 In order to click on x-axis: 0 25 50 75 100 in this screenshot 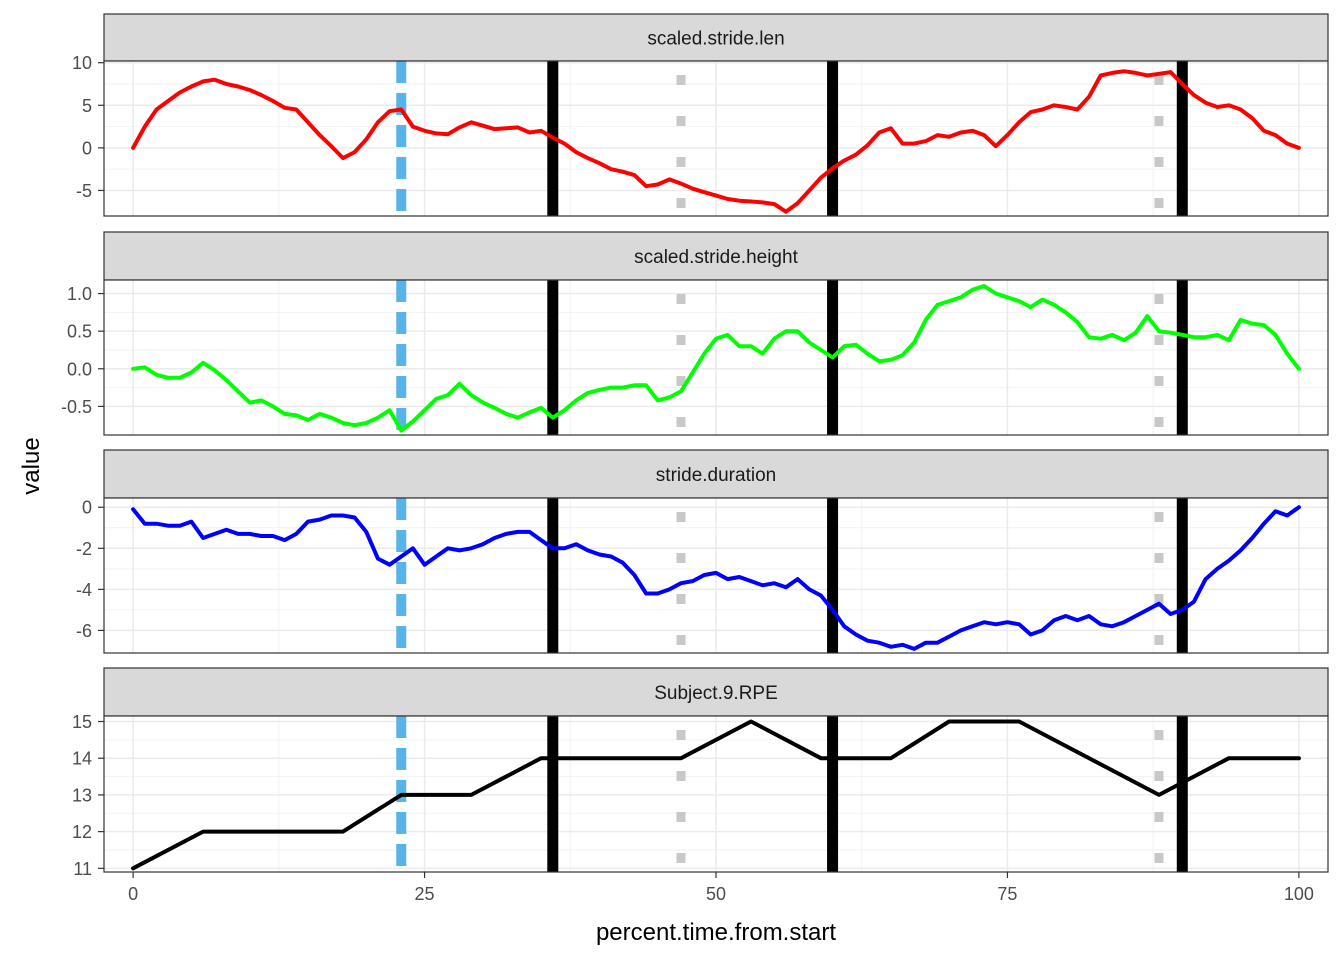, I will do `click(721, 888)`.